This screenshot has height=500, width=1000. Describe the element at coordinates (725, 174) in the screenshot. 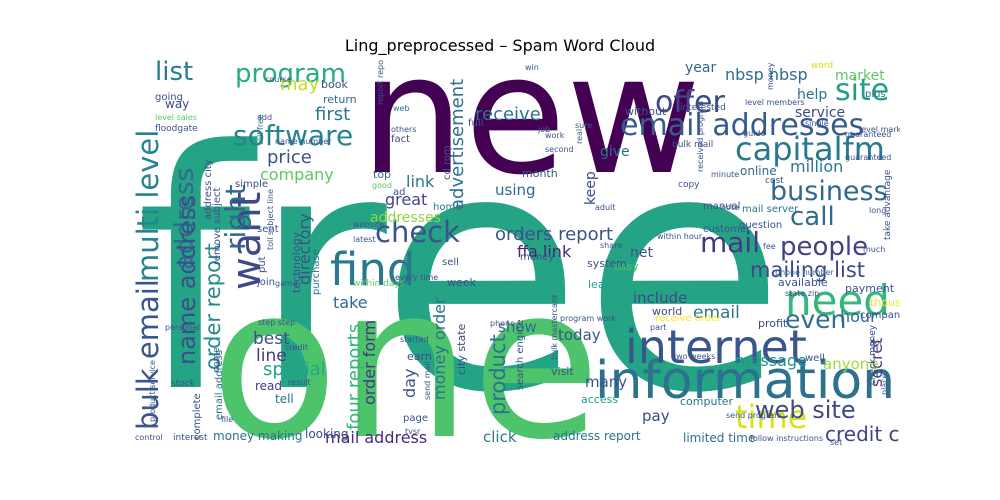

I see `word-minute: minute` at that location.